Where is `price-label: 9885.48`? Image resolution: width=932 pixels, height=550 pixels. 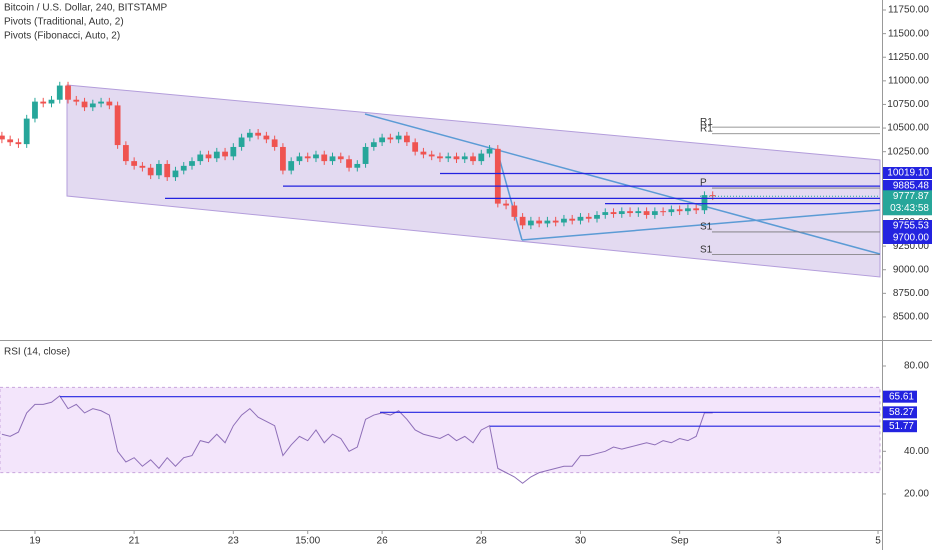
price-label: 9885.48 is located at coordinates (907, 186).